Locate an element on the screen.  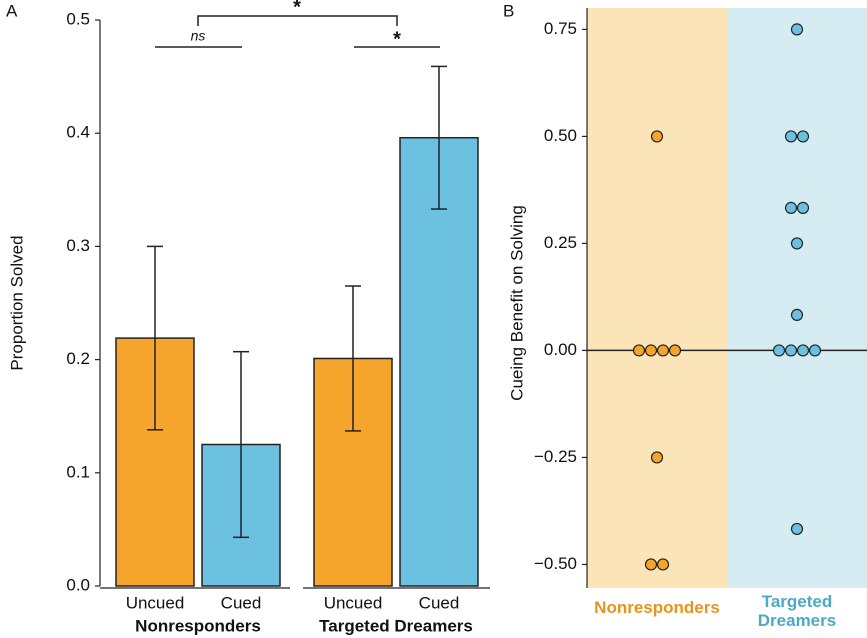
y-axis-title: Proportion Solved is located at coordinates (16, 302).